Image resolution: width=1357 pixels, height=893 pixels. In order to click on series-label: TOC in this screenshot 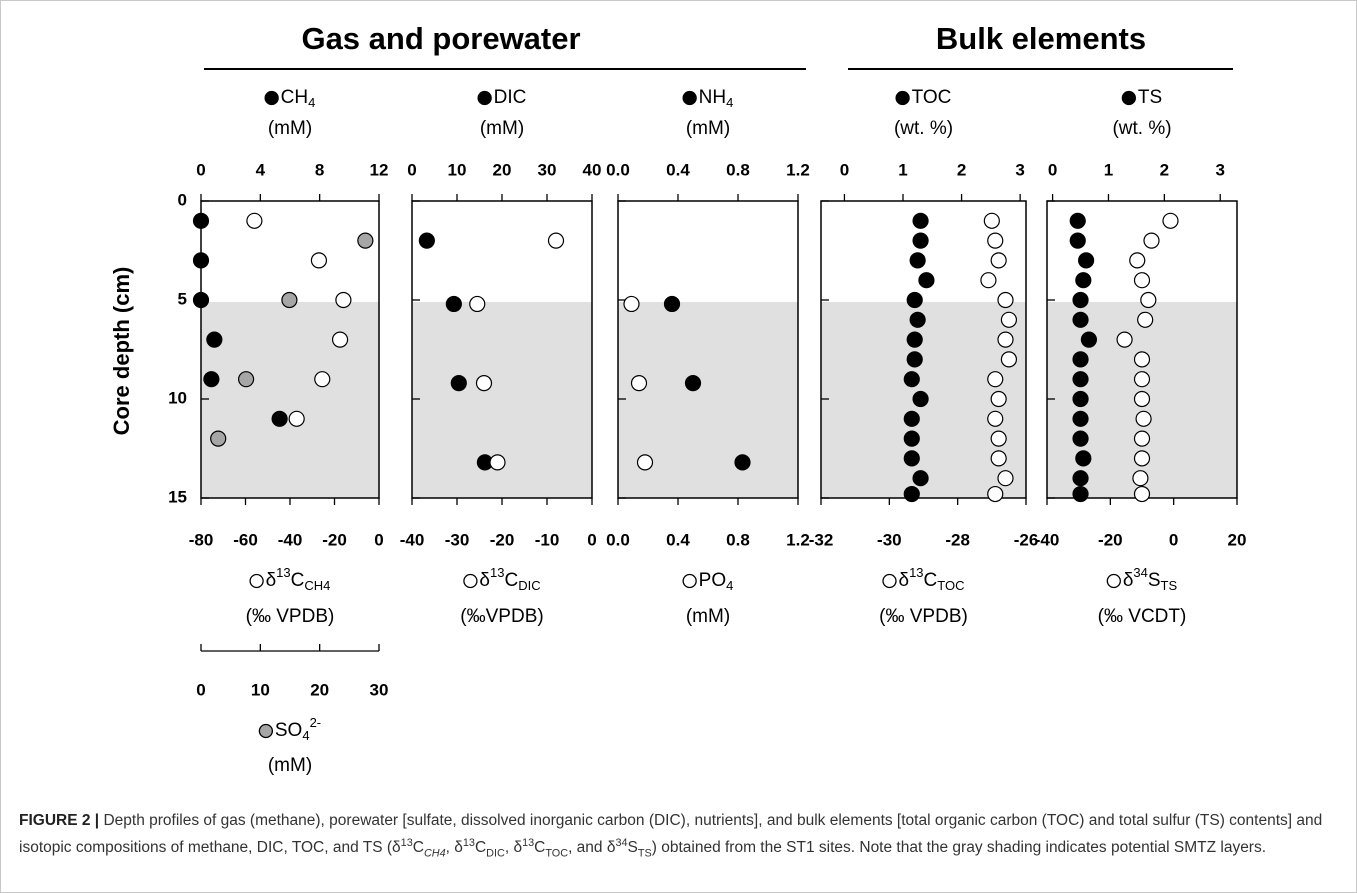, I will do `click(932, 97)`.